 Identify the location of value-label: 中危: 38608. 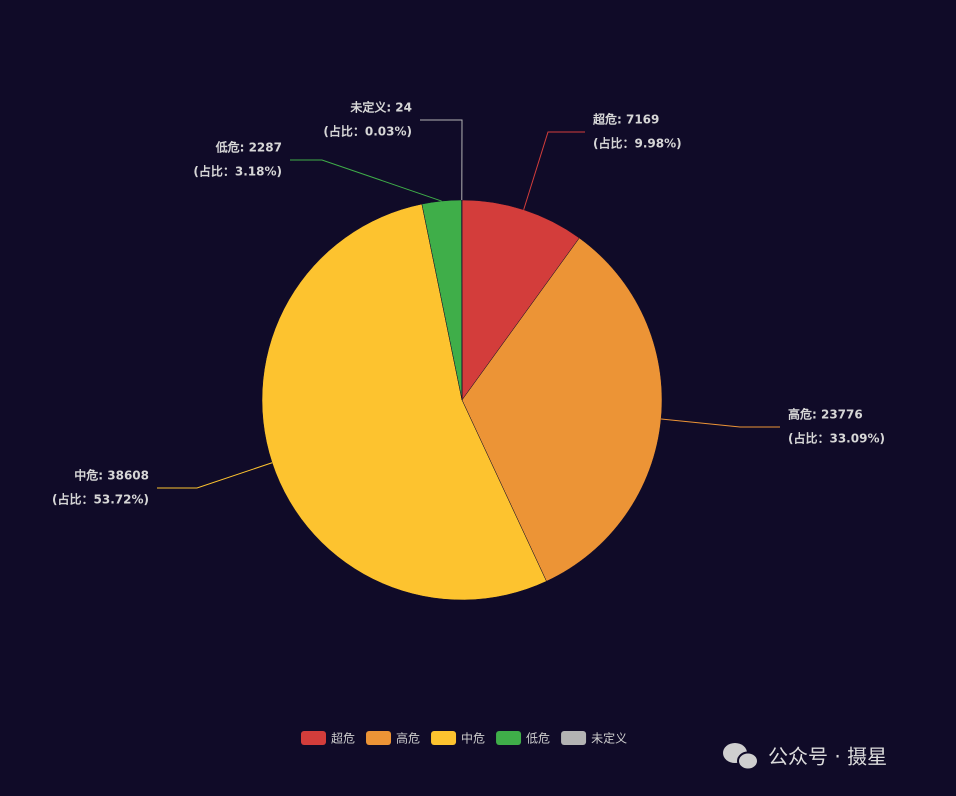
(111, 475).